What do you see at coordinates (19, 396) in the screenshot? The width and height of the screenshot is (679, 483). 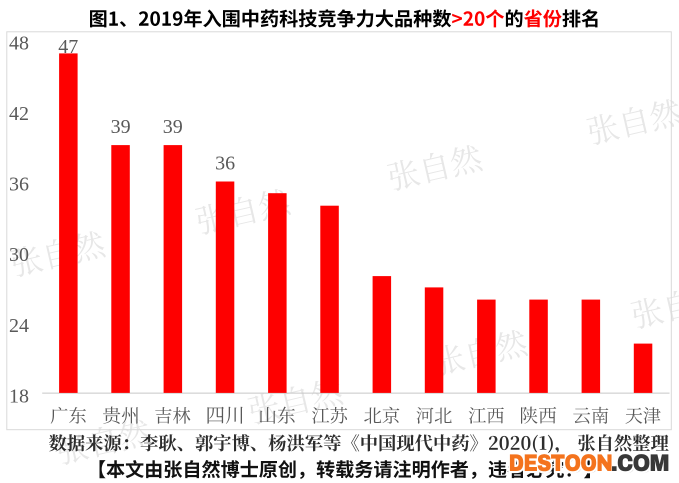 I see `svg-text: 18` at bounding box center [19, 396].